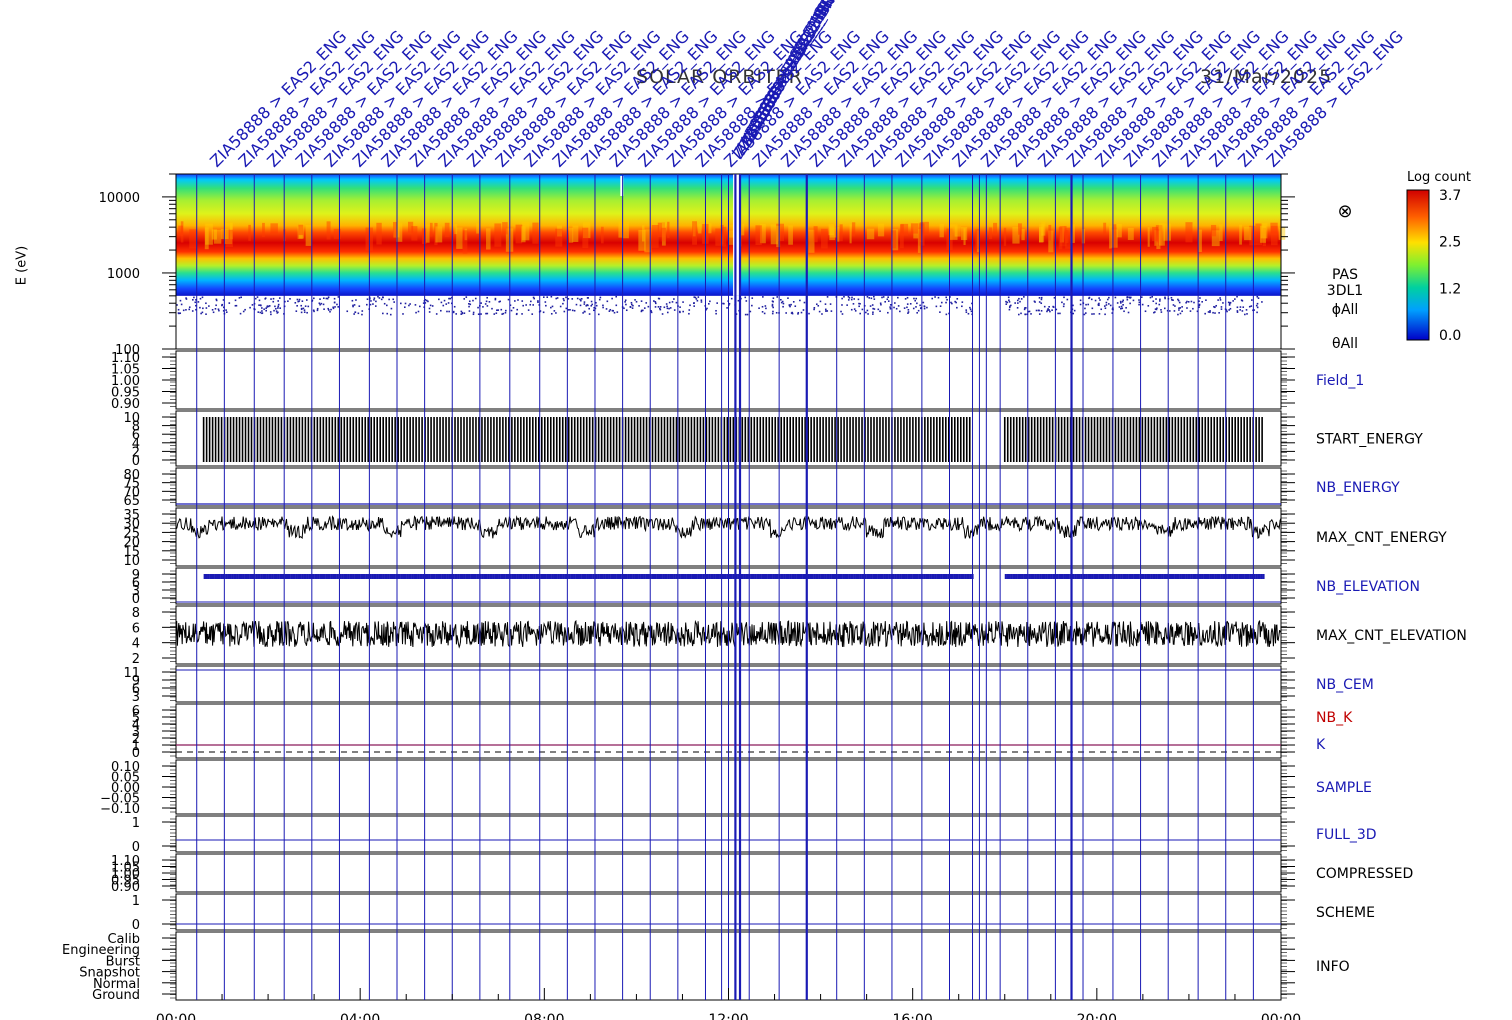  Describe the element at coordinates (1346, 835) in the screenshot. I see `panel-label: FULL_3D` at that location.